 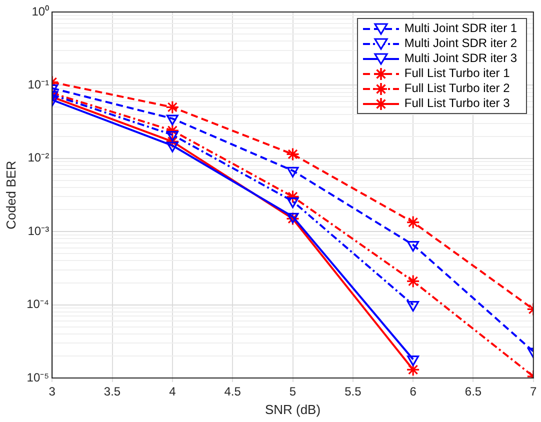 What do you see at coordinates (52, 391) in the screenshot?
I see `x-tick-label: 3` at bounding box center [52, 391].